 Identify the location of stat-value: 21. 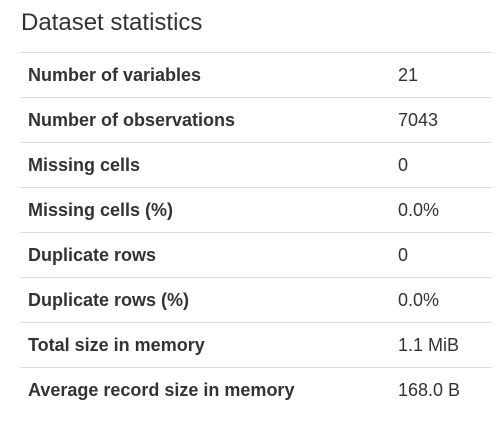
(441, 75).